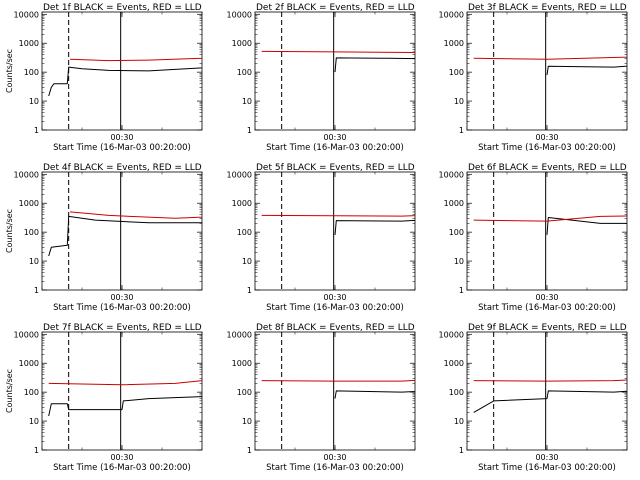 The image size is (640, 480). What do you see at coordinates (547, 8) in the screenshot?
I see `chart-title: Det 3f BLACK = Events, RED = LLD` at bounding box center [547, 8].